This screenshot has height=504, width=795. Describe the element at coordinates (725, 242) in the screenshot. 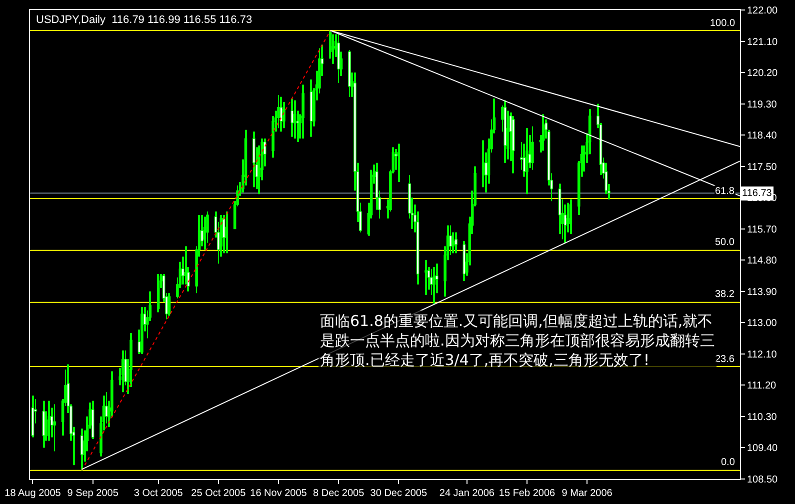

I see `ref-line-label: 50.0` at that location.